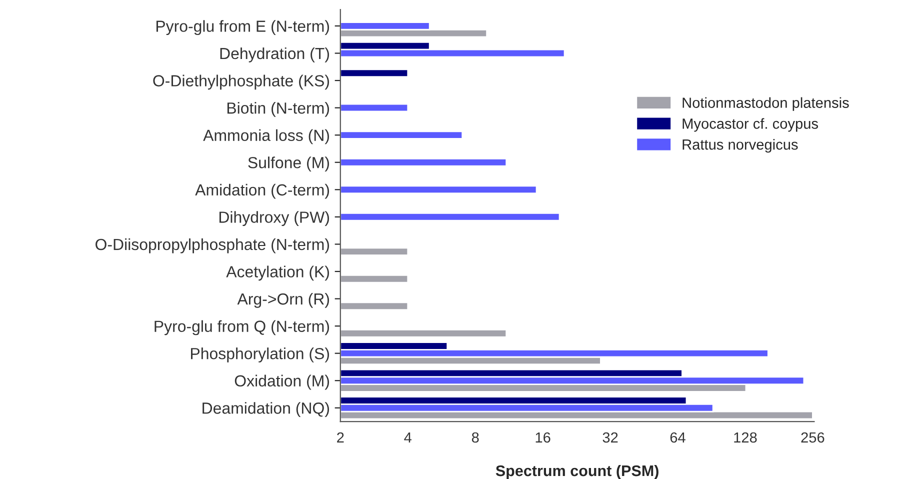 This screenshot has width=920, height=479. What do you see at coordinates (740, 146) in the screenshot?
I see `legend-label: Rattus norvegicus` at bounding box center [740, 146].